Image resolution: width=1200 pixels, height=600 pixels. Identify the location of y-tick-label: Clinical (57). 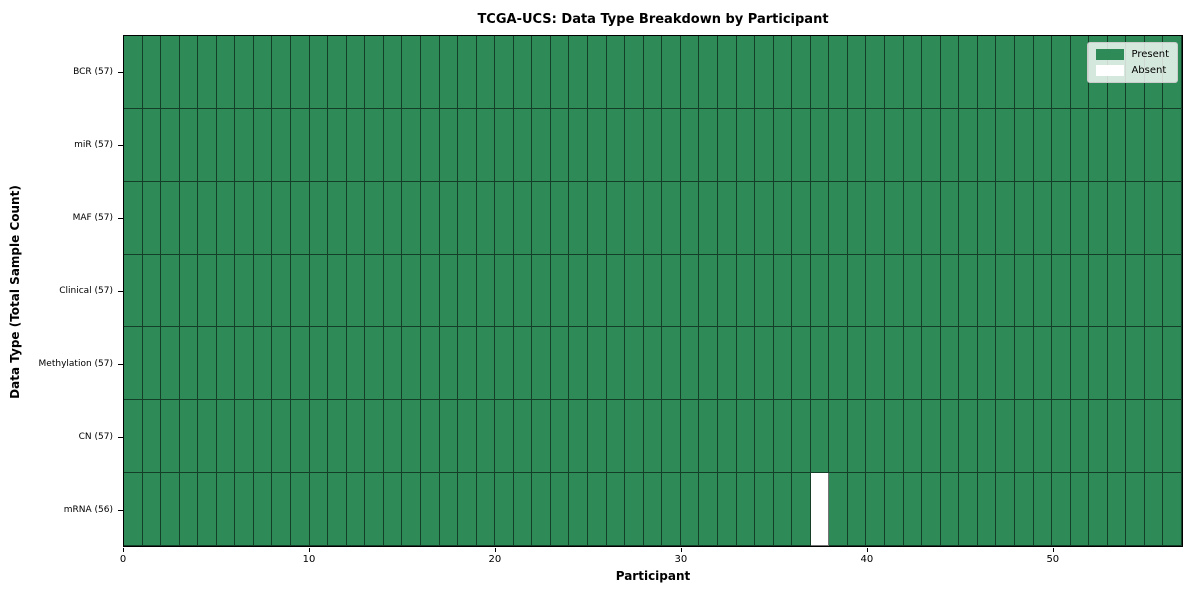
(86, 291).